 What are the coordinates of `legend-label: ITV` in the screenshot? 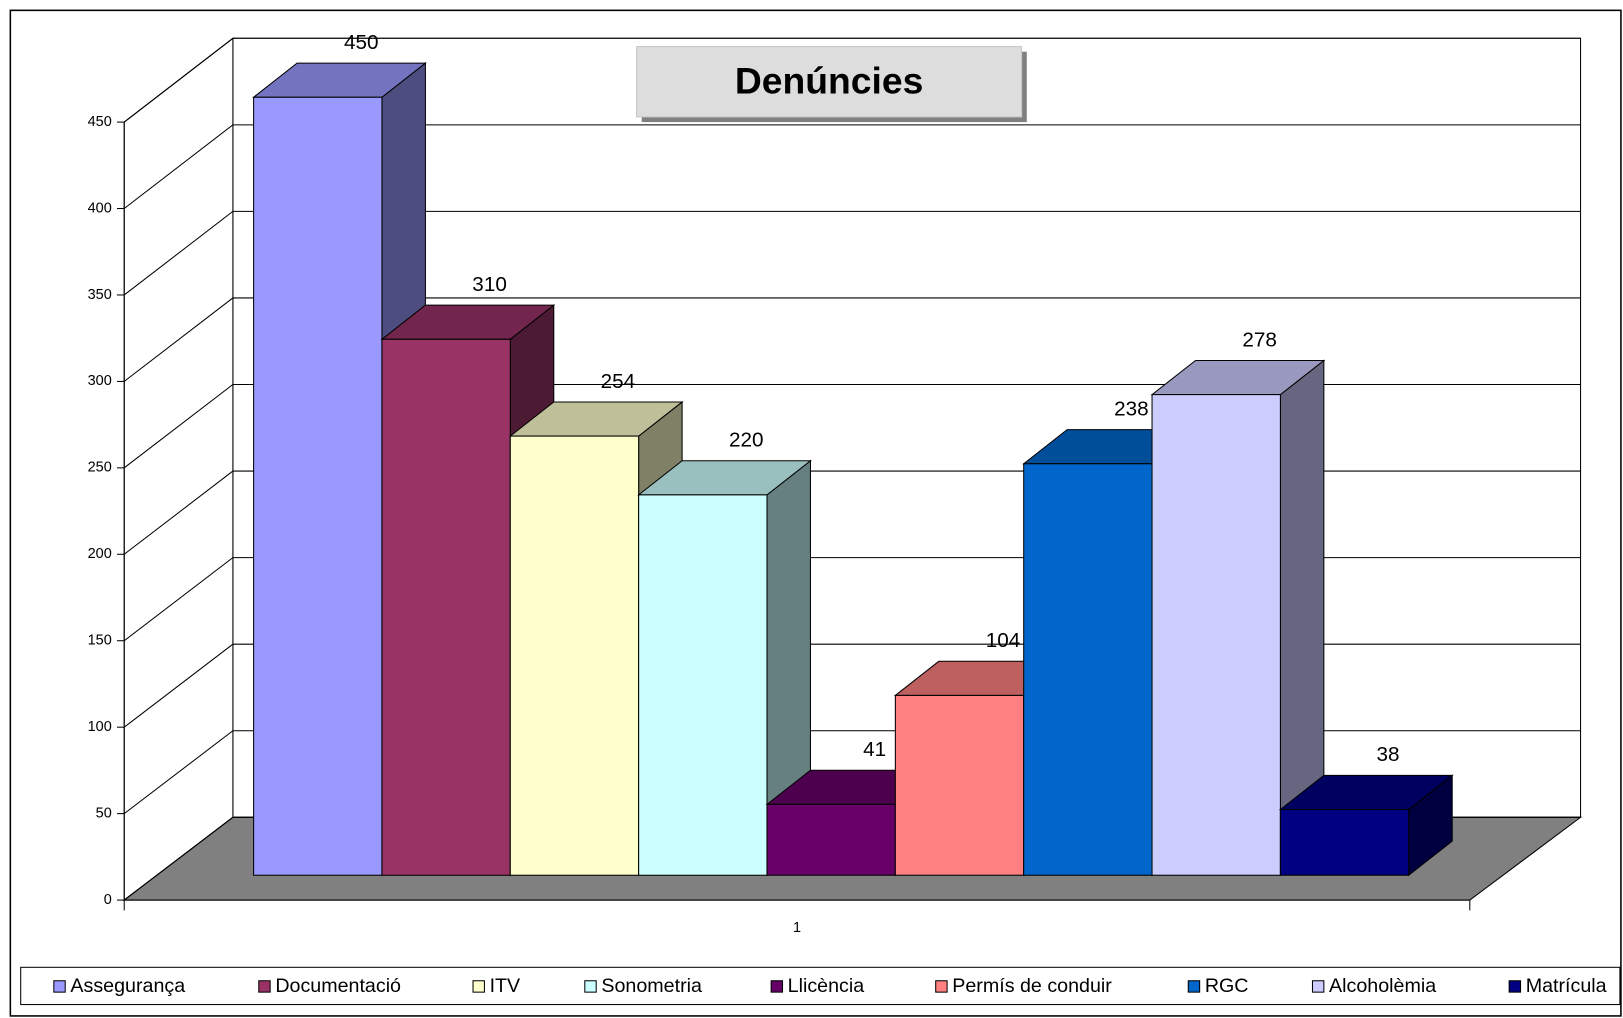 It's located at (505, 986).